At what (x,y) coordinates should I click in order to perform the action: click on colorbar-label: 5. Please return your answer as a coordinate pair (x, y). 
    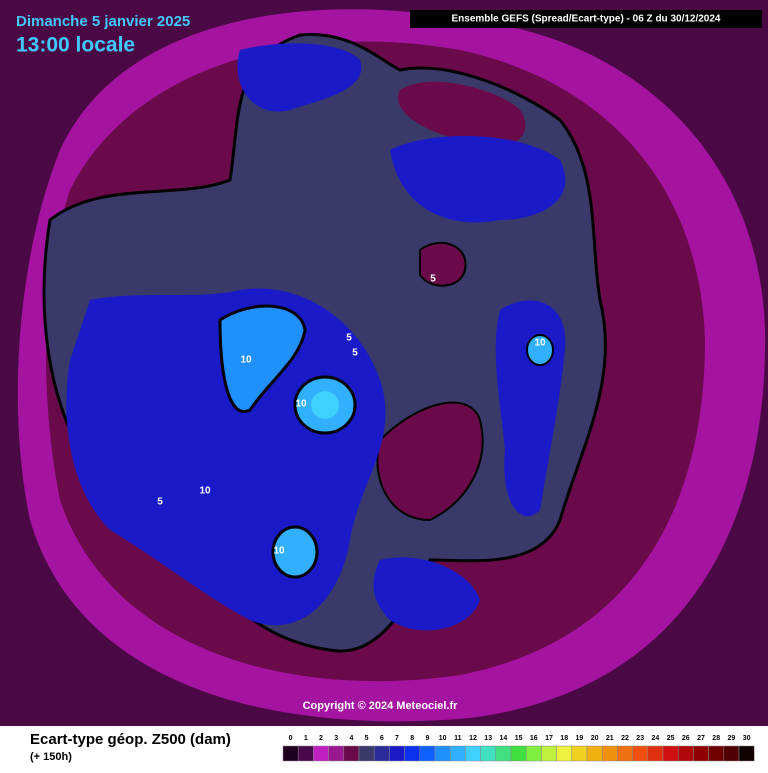
    Looking at the image, I should click on (367, 738).